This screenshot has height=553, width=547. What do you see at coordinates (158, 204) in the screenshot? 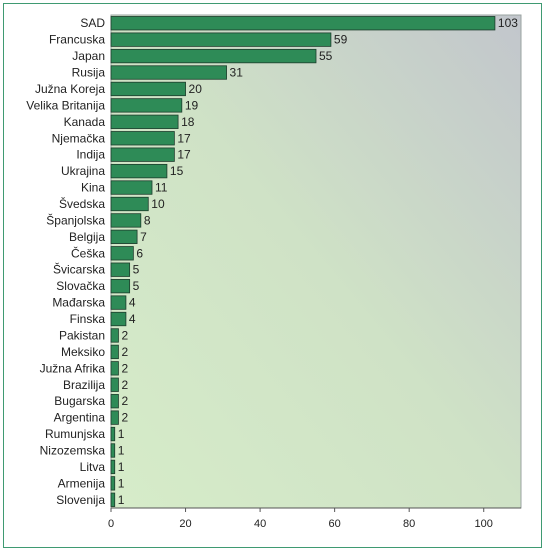
I see `value-label: 10` at bounding box center [158, 204].